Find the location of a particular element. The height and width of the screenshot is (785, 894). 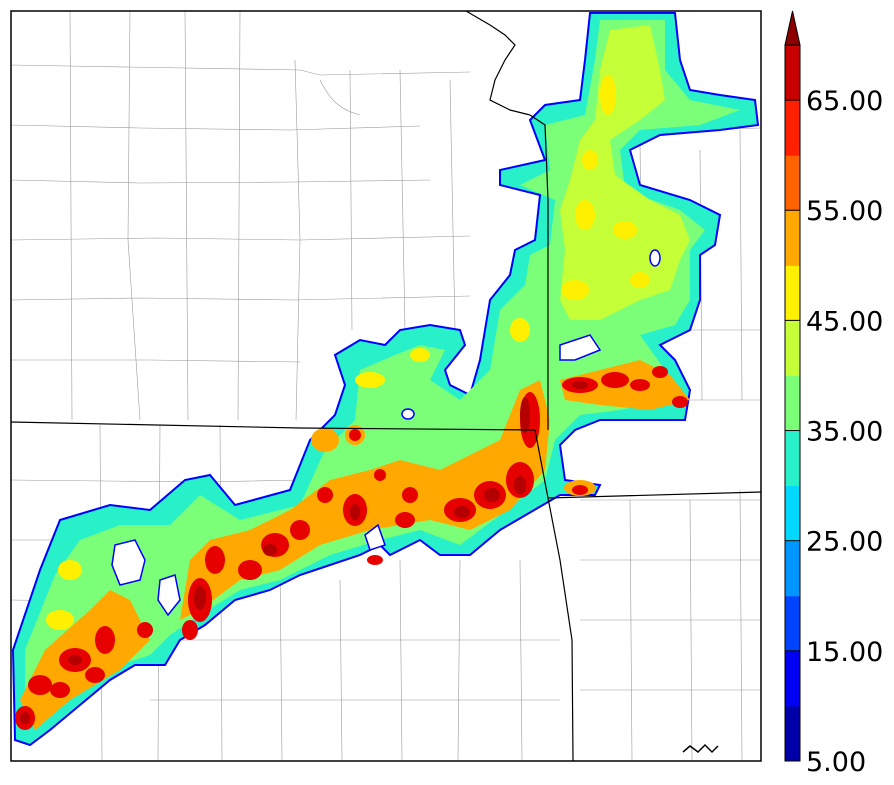

colorbar-tick-label: 55.00 is located at coordinates (844, 211).